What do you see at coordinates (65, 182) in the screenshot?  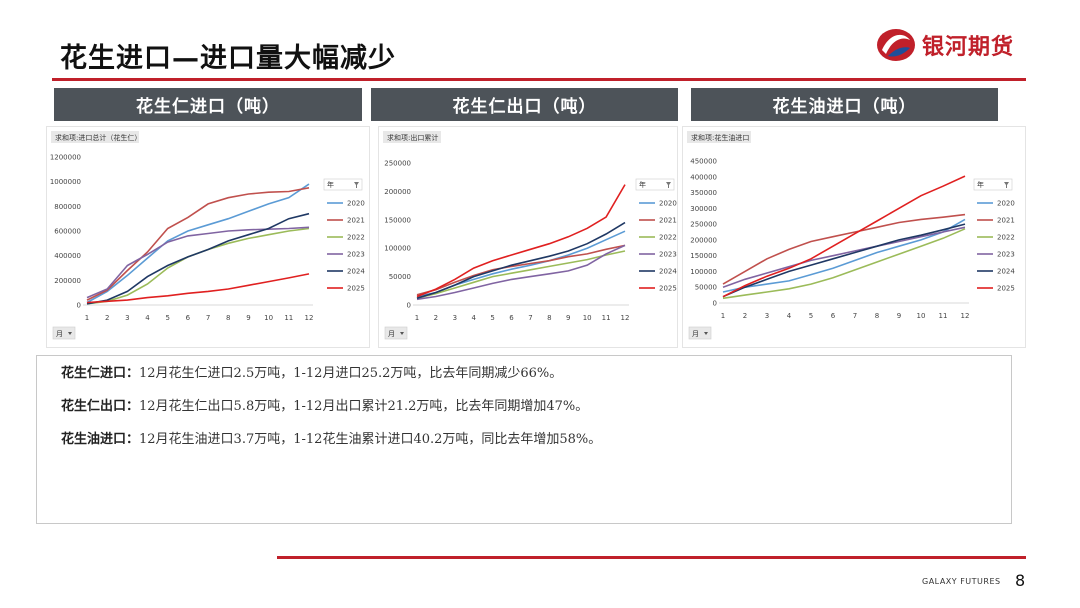 I see `y-tick-label: 1000000` at bounding box center [65, 182].